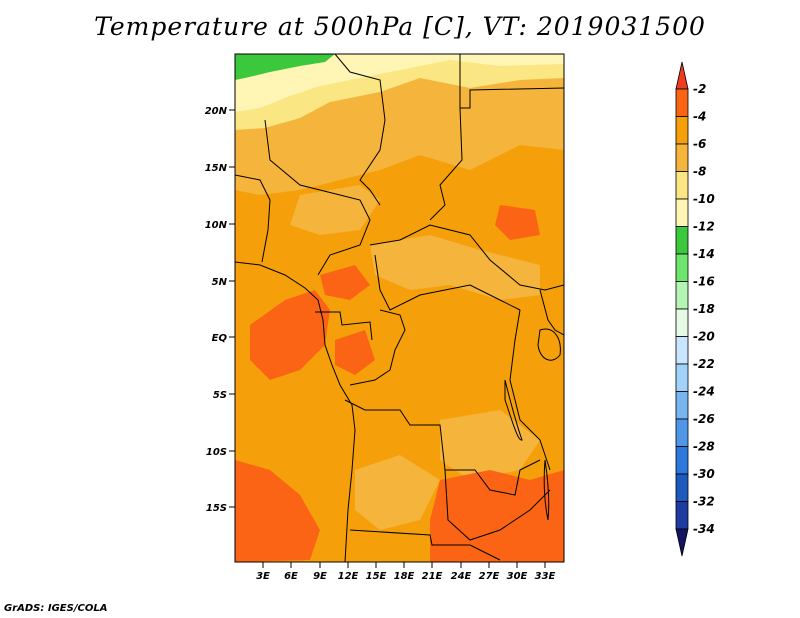 This screenshot has width=800, height=618. What do you see at coordinates (704, 309) in the screenshot?
I see `legend-label: -18` at bounding box center [704, 309].